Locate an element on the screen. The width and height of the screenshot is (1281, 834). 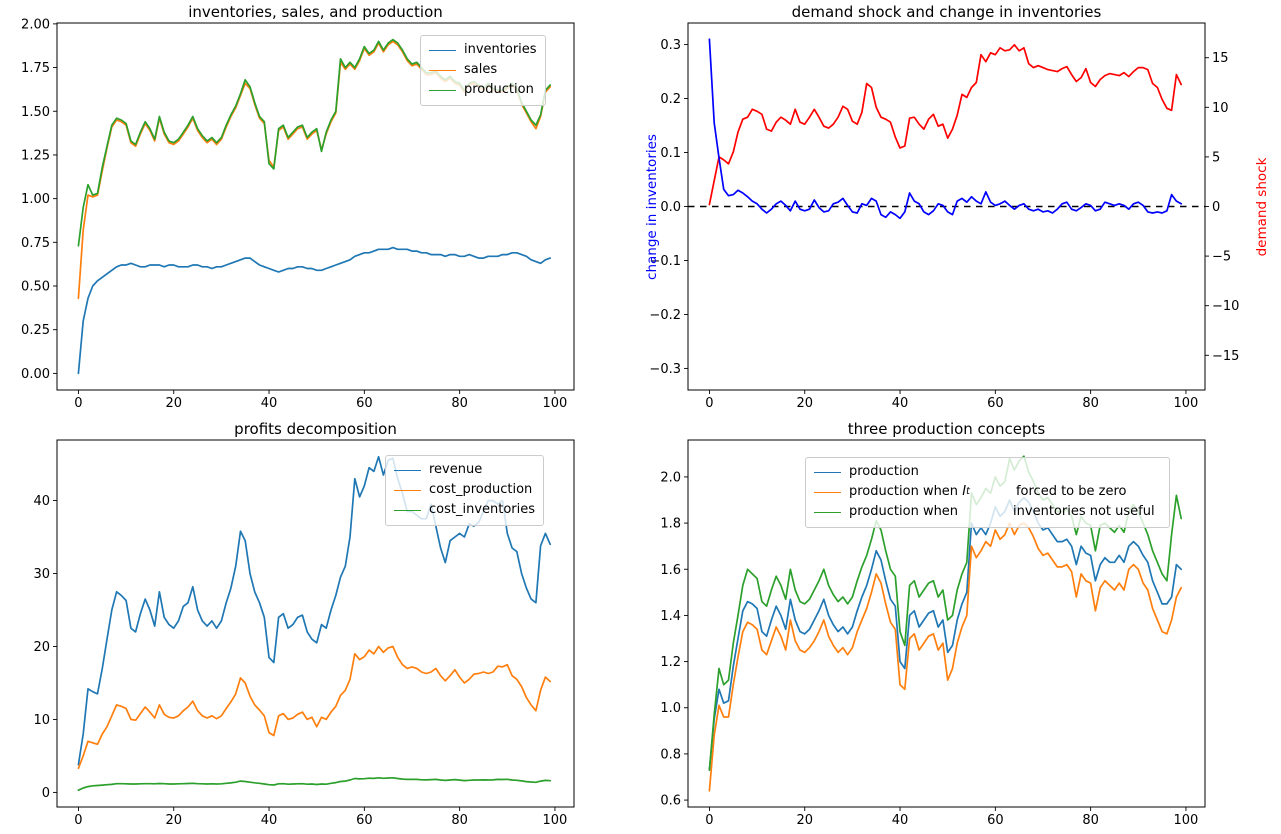
y-tick-label: 0.6 is located at coordinates (670, 801).